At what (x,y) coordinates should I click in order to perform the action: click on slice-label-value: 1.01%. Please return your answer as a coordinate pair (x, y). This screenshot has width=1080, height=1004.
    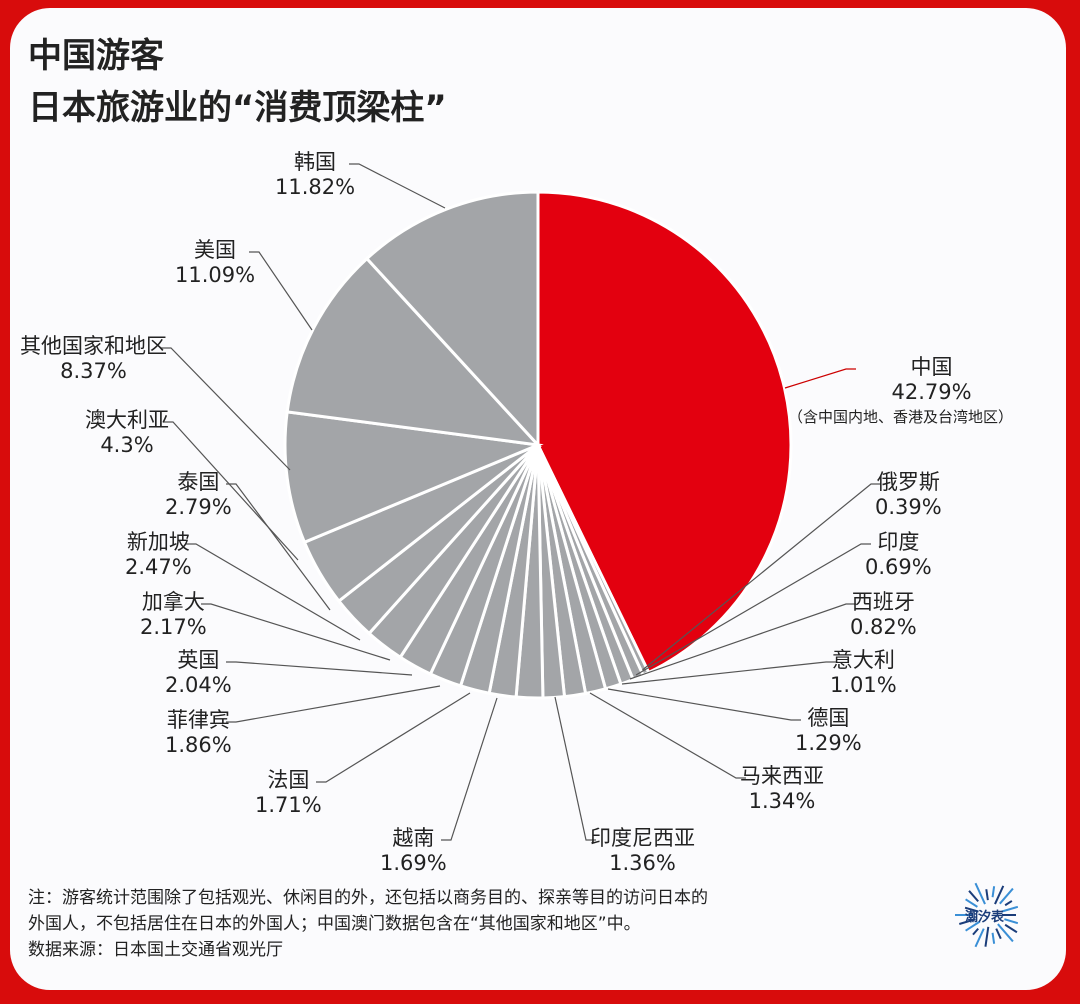
    Looking at the image, I should click on (863, 685).